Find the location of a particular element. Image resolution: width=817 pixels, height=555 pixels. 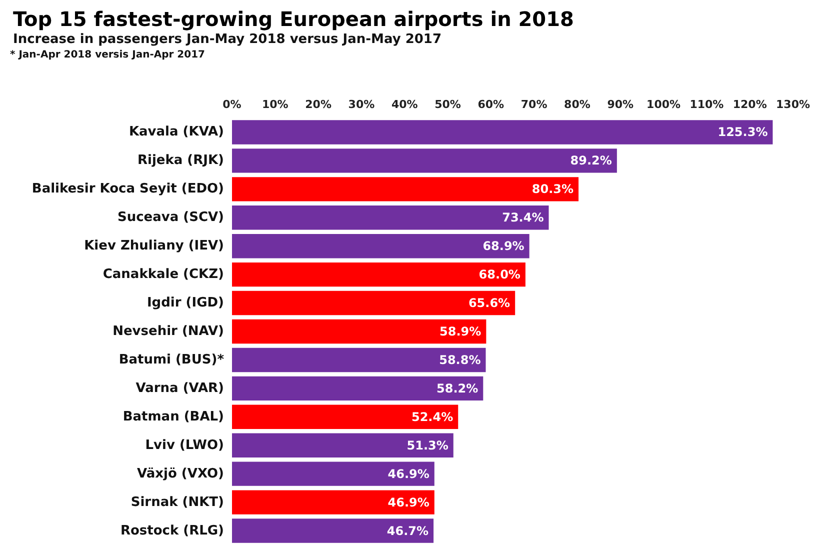

data-label: 65.6% is located at coordinates (489, 303).